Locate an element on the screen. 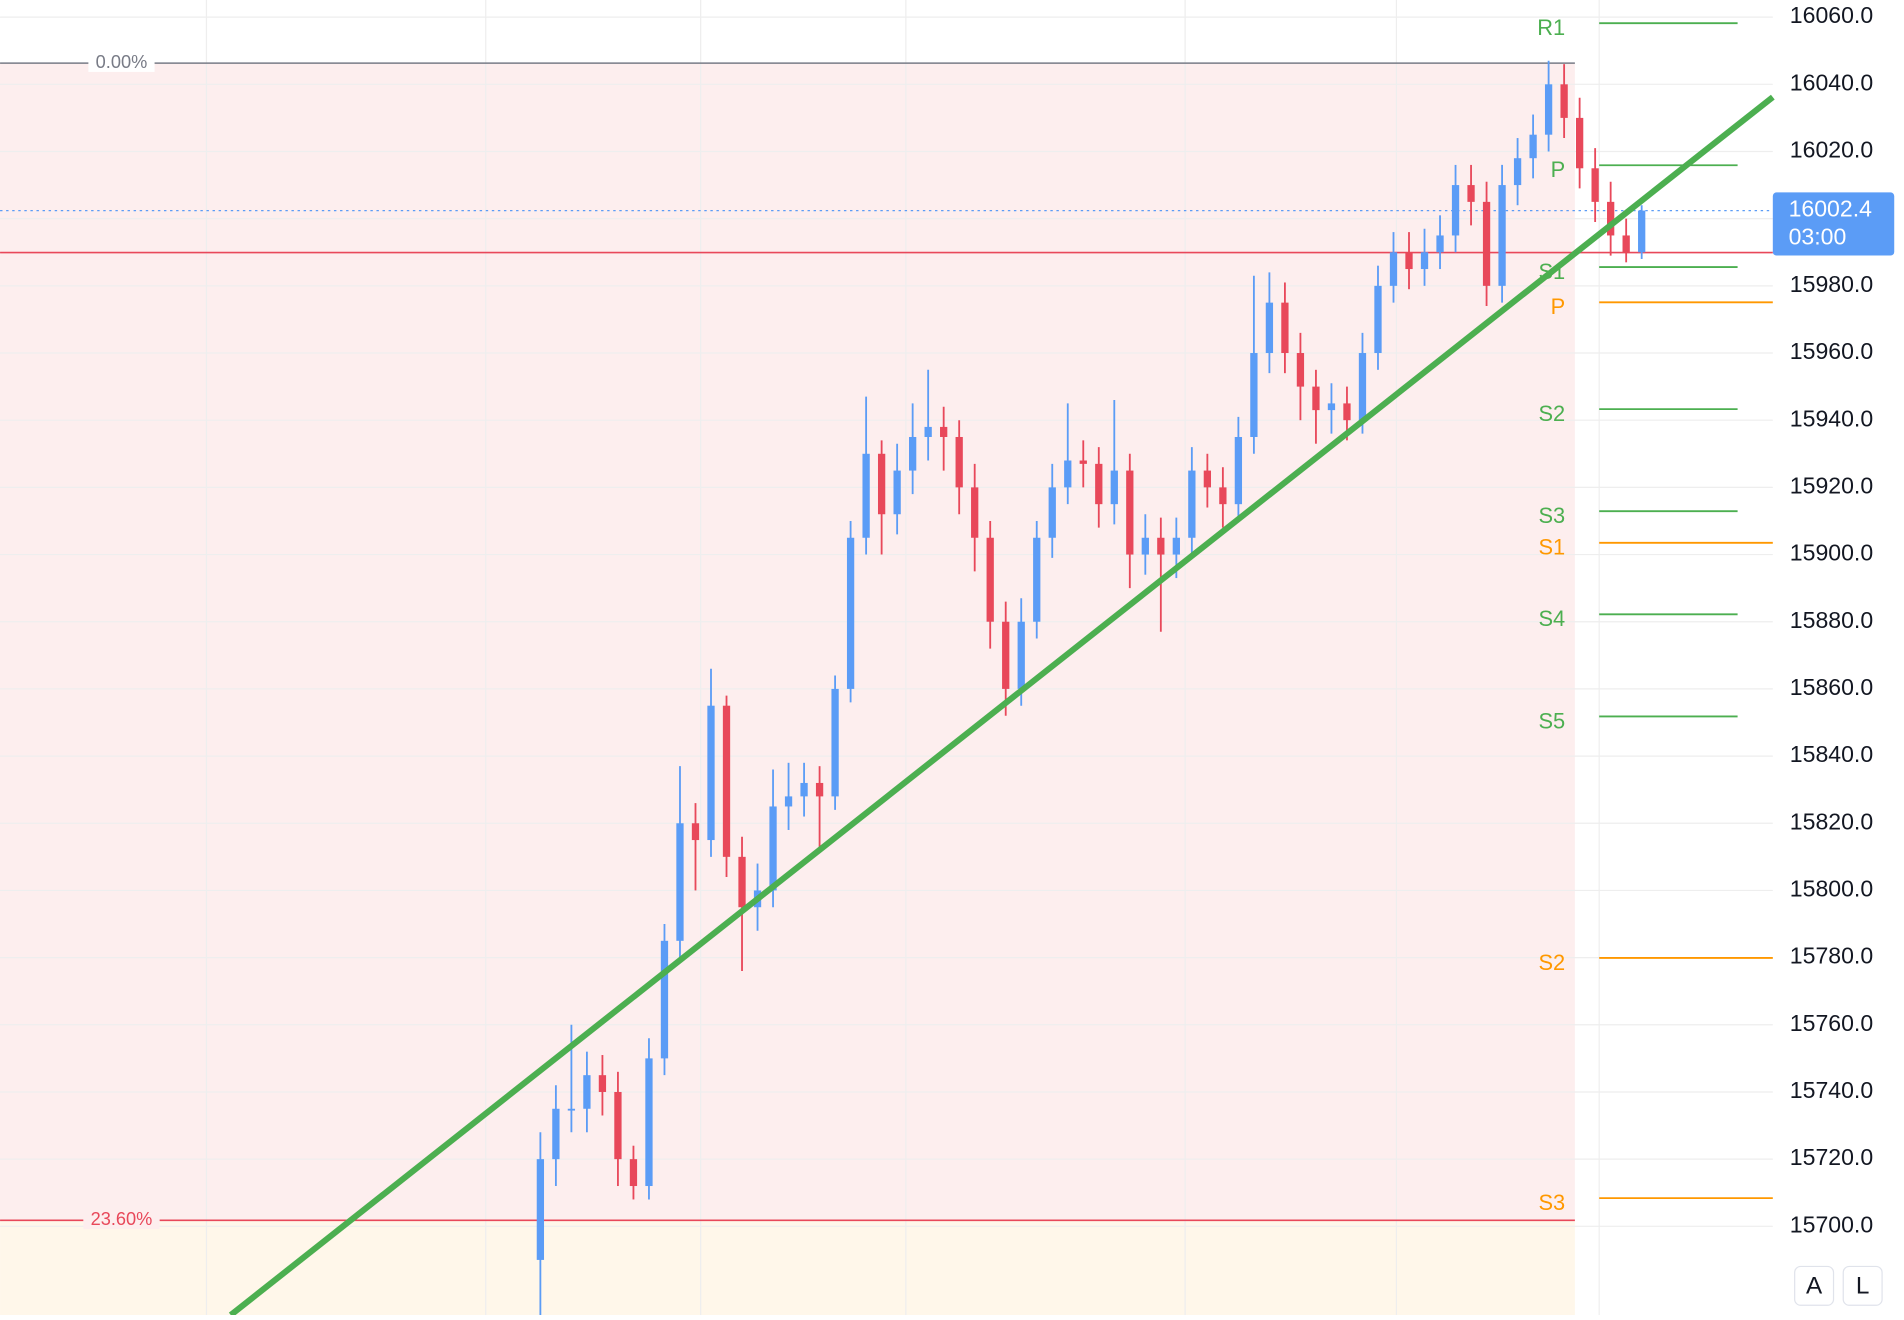 The height and width of the screenshot is (1320, 1904). pivot-label: S5 is located at coordinates (1551, 720).